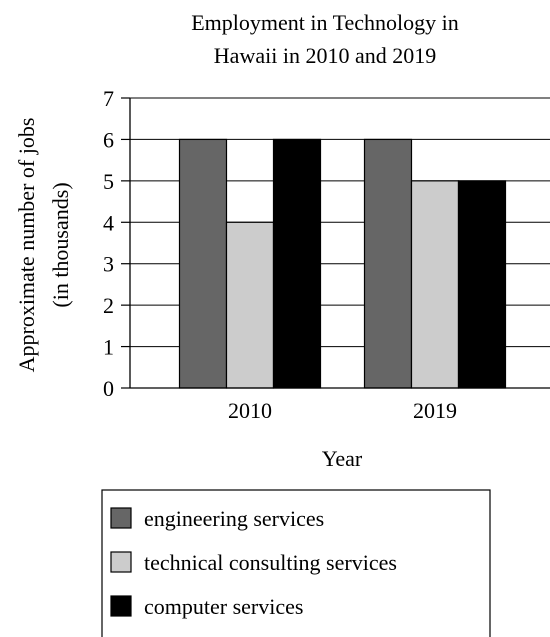 This screenshot has width=550, height=637. Describe the element at coordinates (270, 562) in the screenshot. I see `legend-label: technical consulting services` at that location.